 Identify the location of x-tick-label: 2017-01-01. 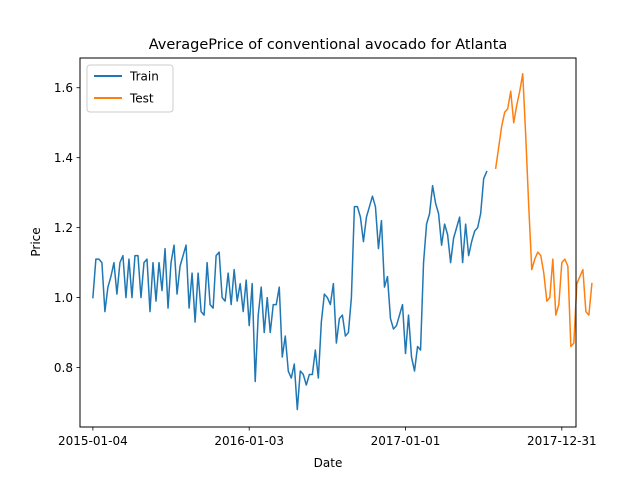
(406, 441).